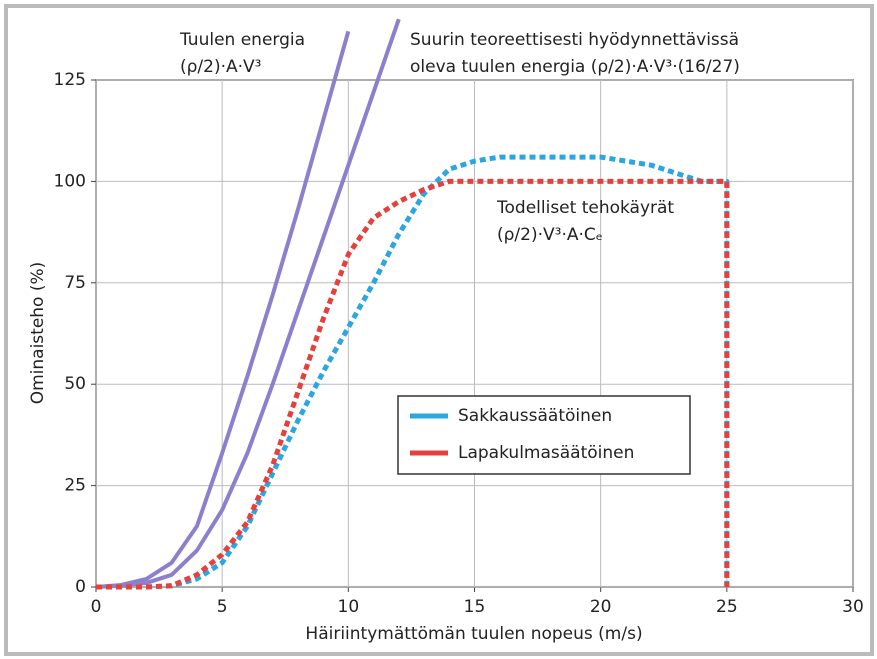  Describe the element at coordinates (546, 453) in the screenshot. I see `legend-label: Lapakulmasäätöinen` at that location.